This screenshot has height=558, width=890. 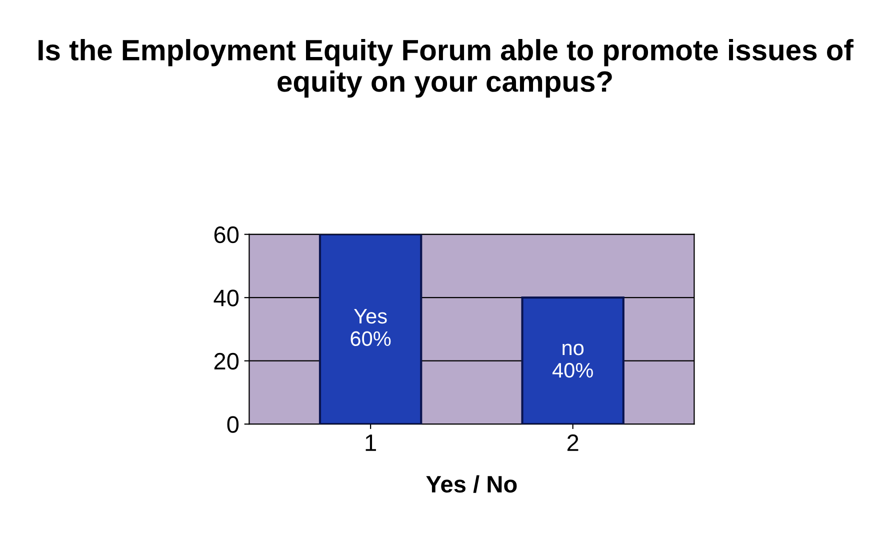 I want to click on data-label: no 40%, so click(x=572, y=361).